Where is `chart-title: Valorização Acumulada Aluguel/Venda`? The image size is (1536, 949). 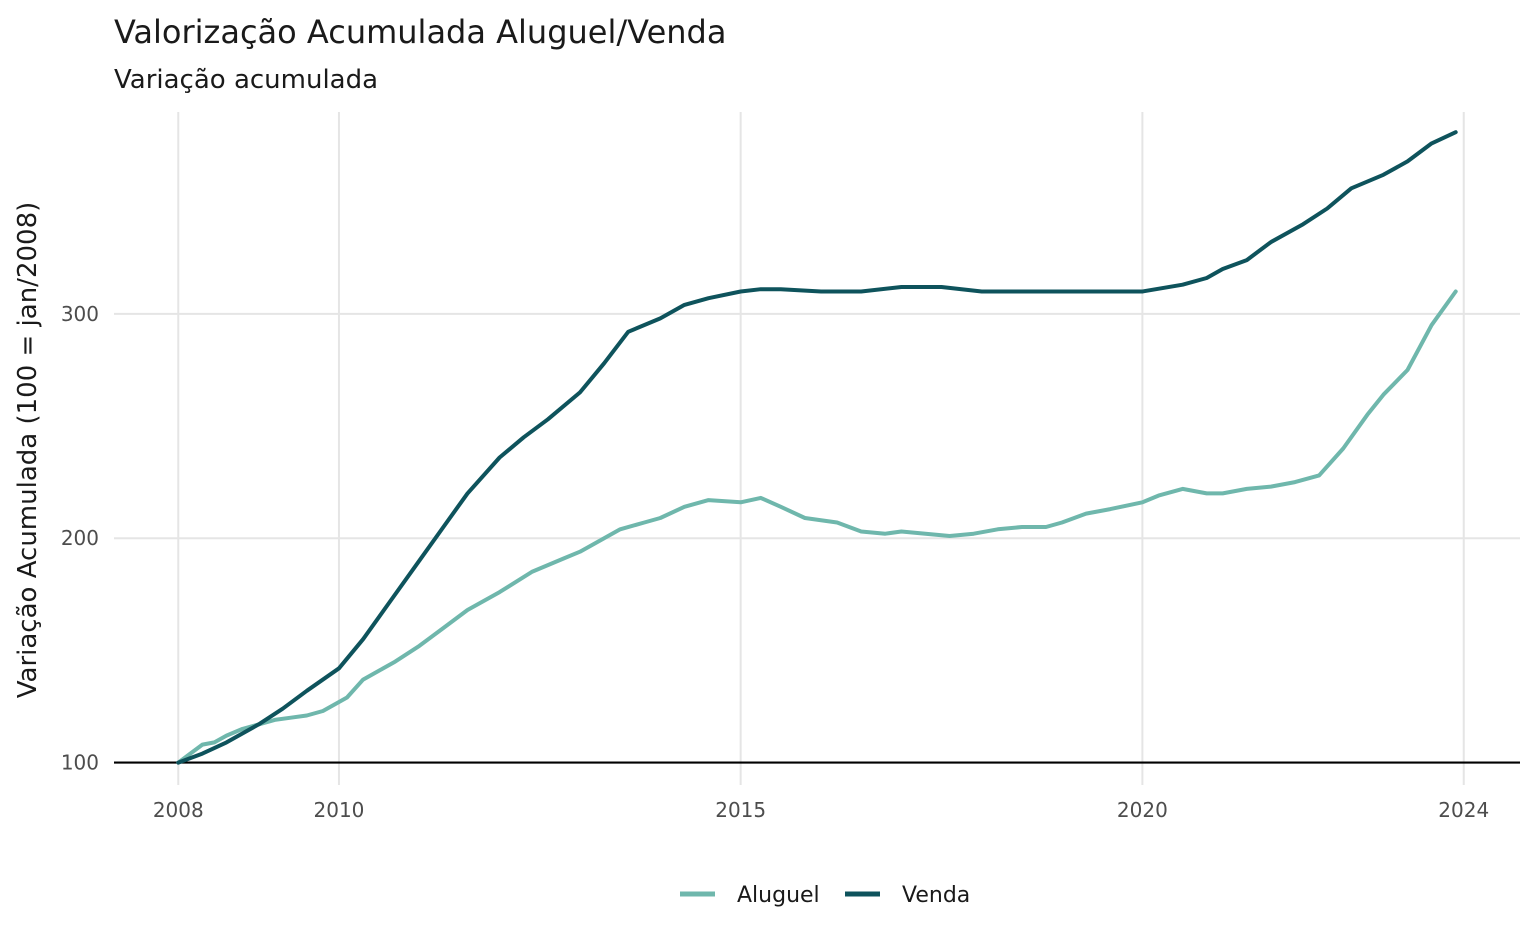
chart-title: Valorização Acumulada Aluguel/Venda is located at coordinates (420, 32).